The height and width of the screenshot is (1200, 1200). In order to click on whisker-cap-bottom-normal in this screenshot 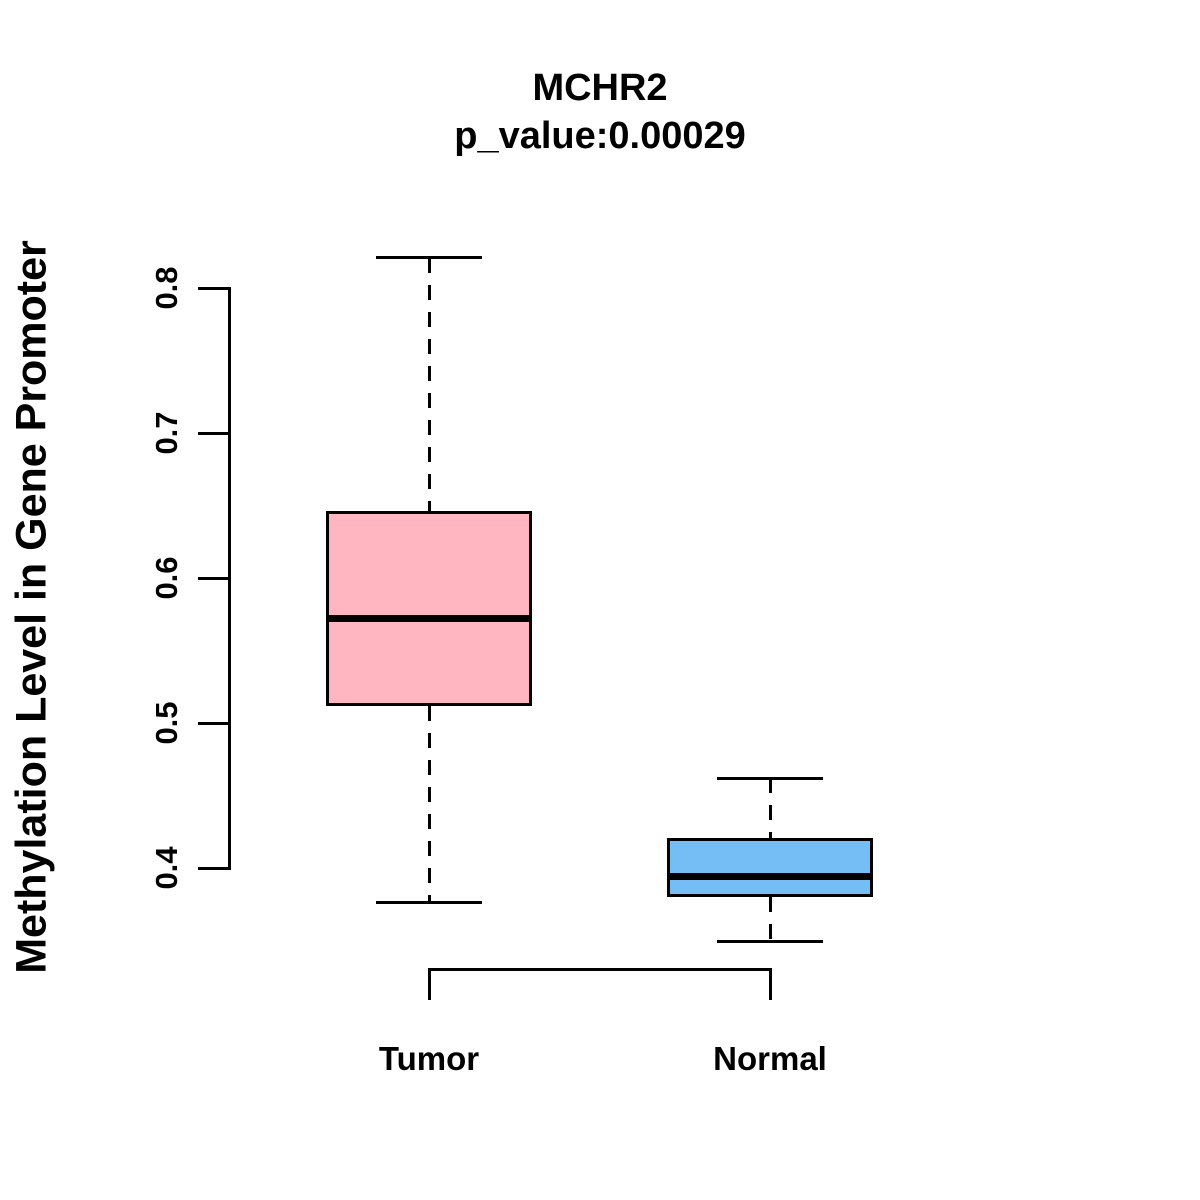, I will do `click(770, 942)`.